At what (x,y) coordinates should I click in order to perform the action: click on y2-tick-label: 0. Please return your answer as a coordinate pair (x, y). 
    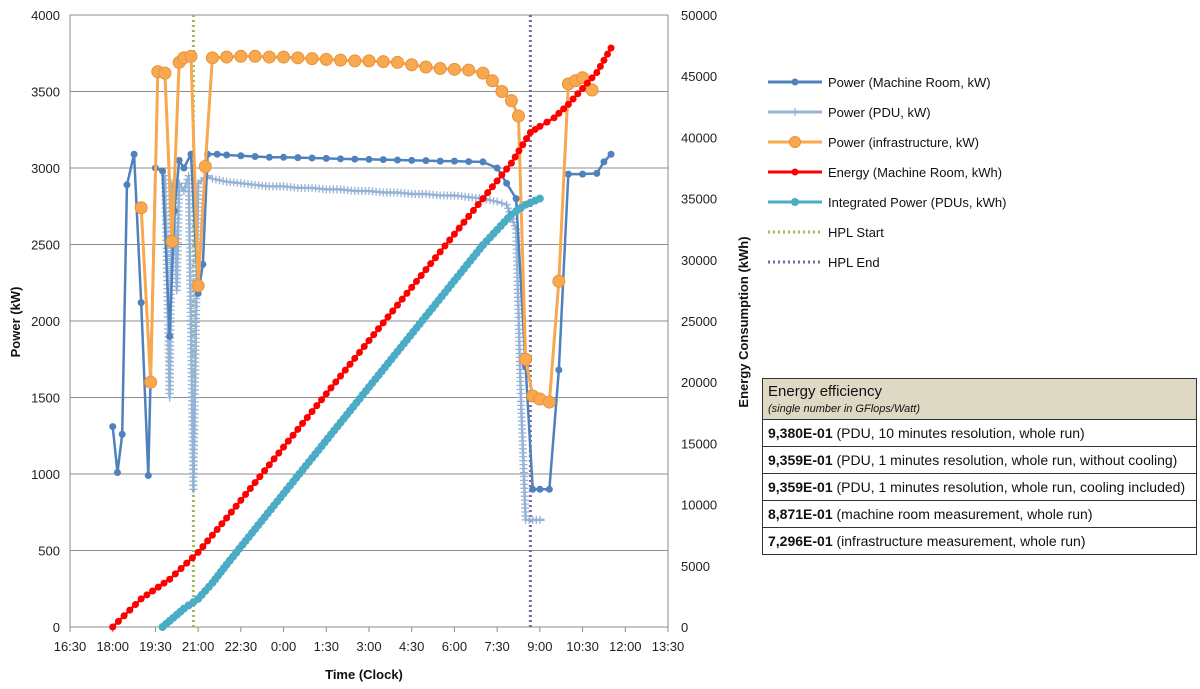
    Looking at the image, I should click on (684, 627).